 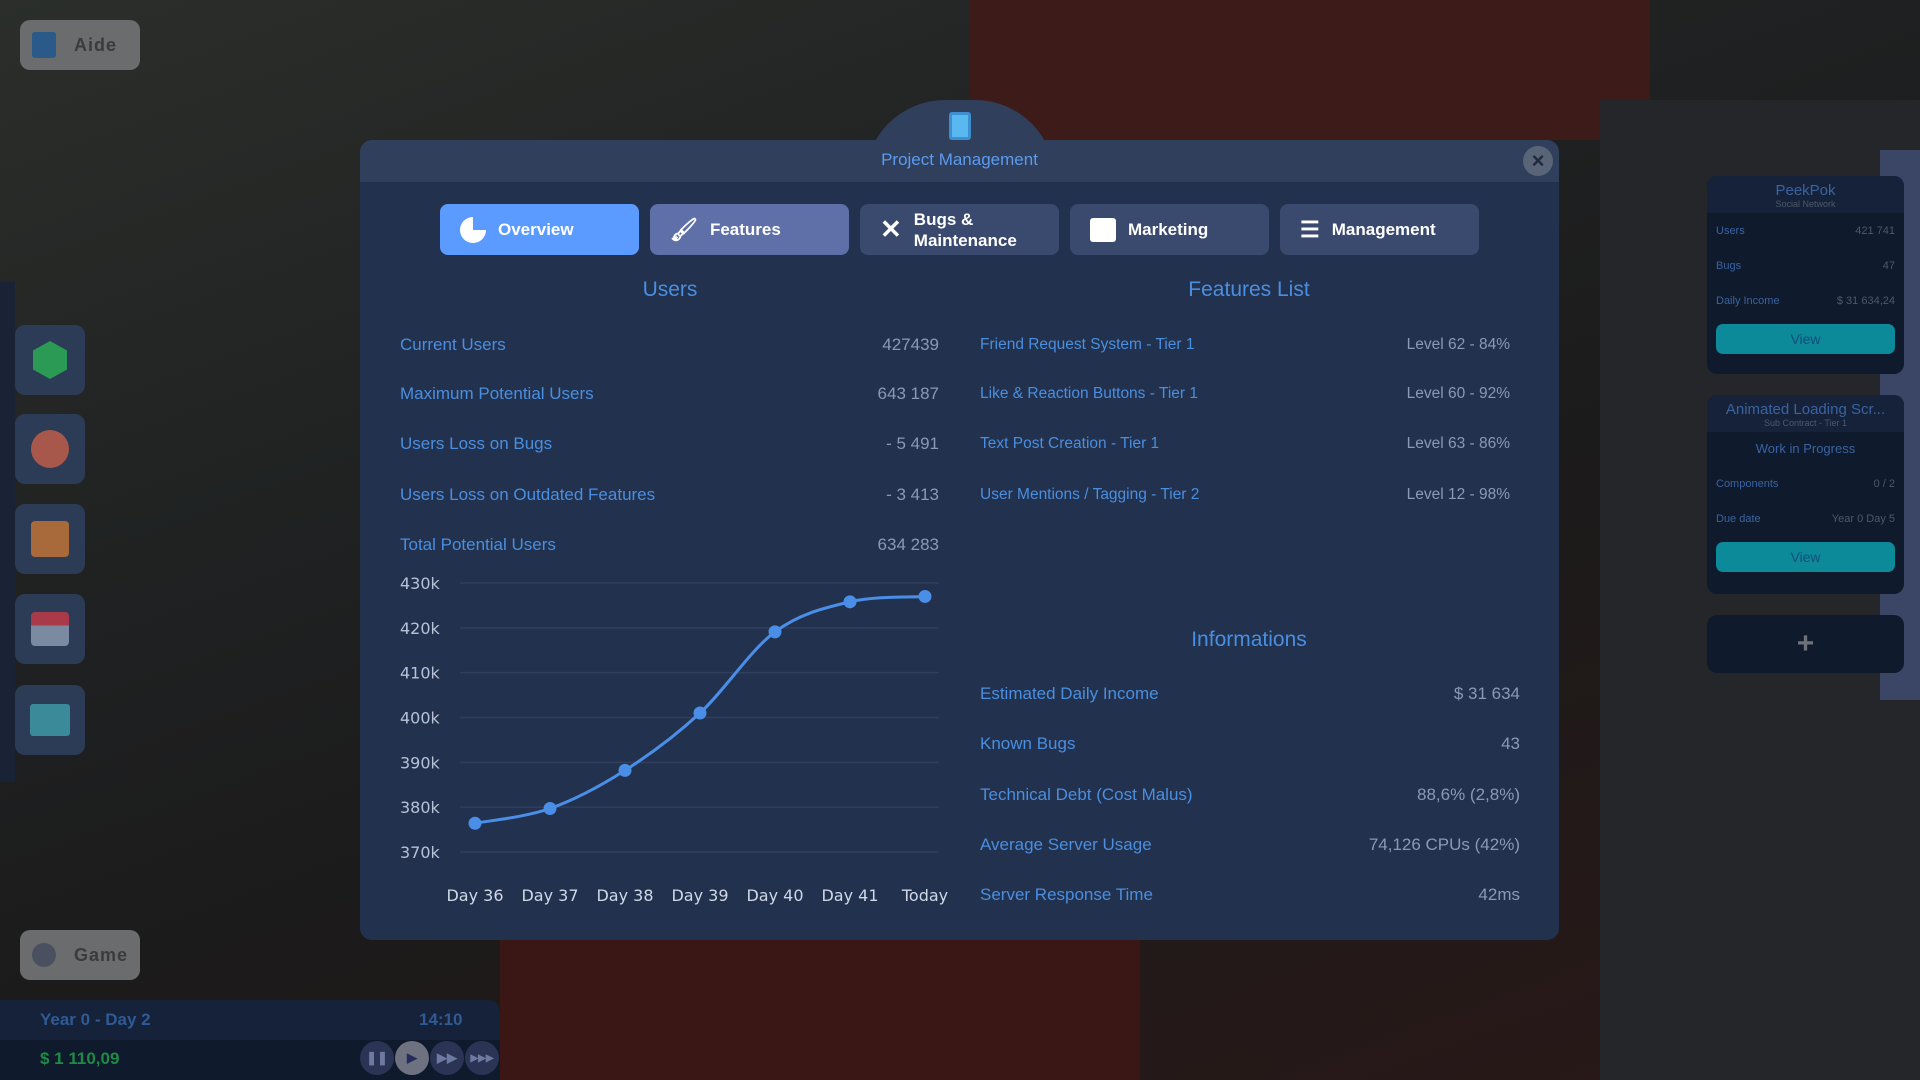 I want to click on sidebar-item-box, so click(x=50, y=539).